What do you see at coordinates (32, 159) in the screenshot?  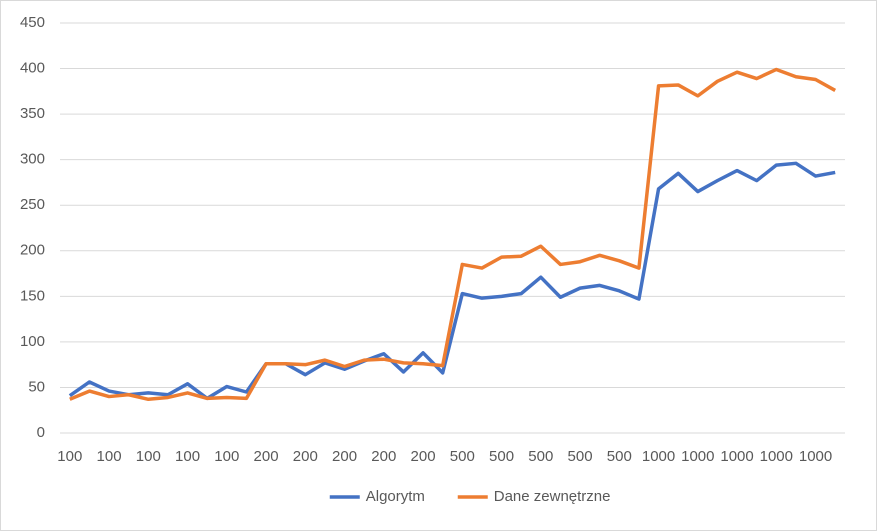 I see `y-tick-label: 300` at bounding box center [32, 159].